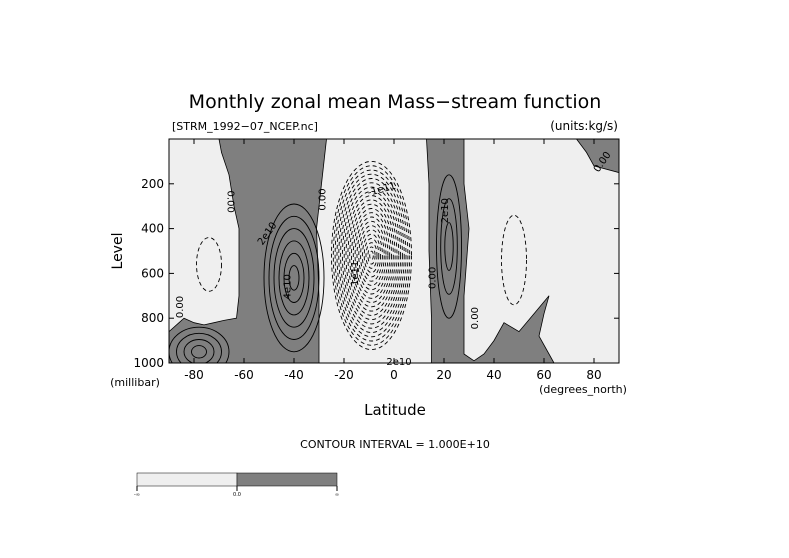 The width and height of the screenshot is (789, 558). Describe the element at coordinates (152, 318) in the screenshot. I see `y-tick-label: 800` at that location.